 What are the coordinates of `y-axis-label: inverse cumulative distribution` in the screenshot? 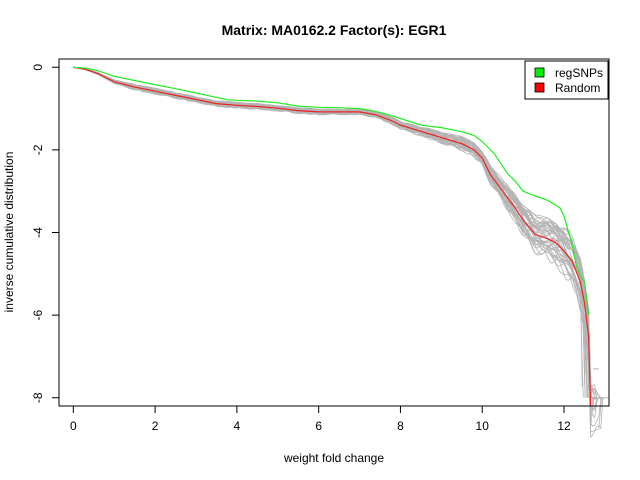 It's located at (9, 232).